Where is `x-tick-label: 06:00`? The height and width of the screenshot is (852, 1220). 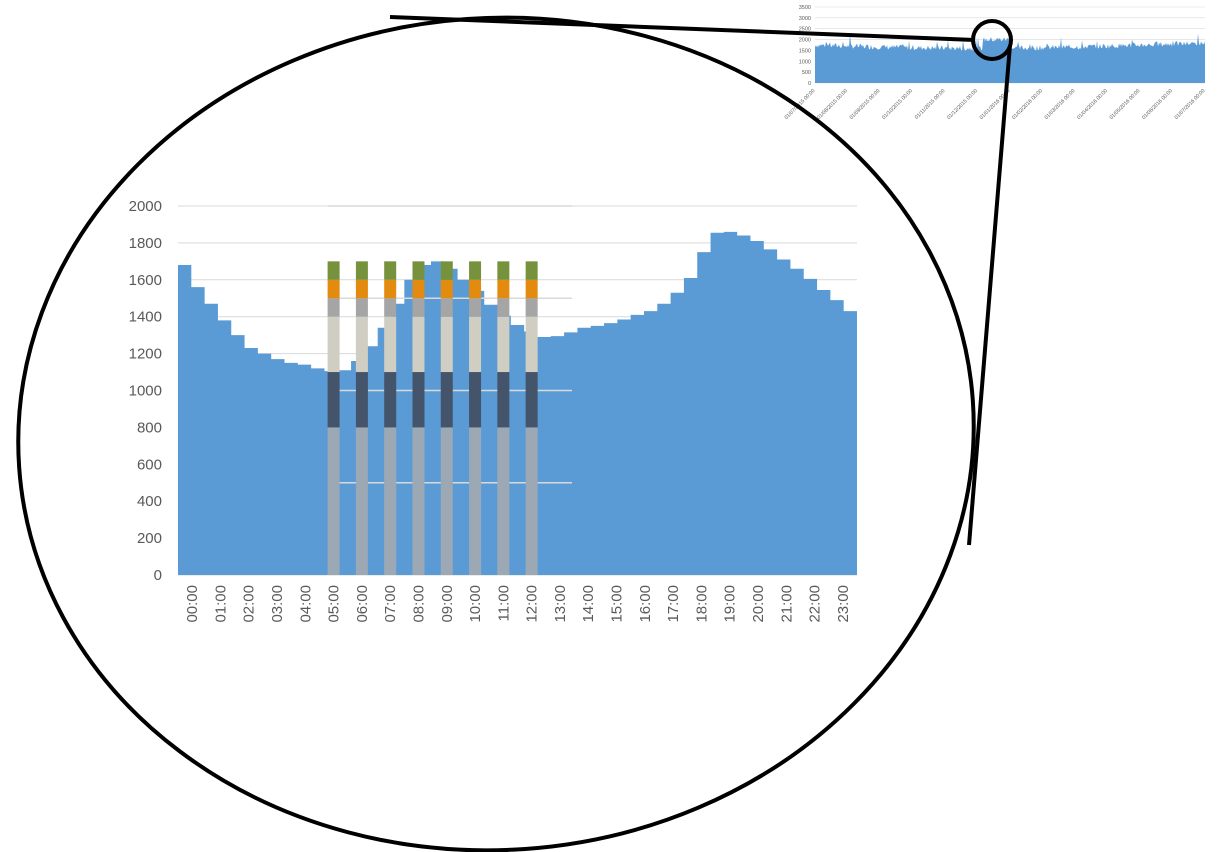 x-tick-label: 06:00 is located at coordinates (362, 604).